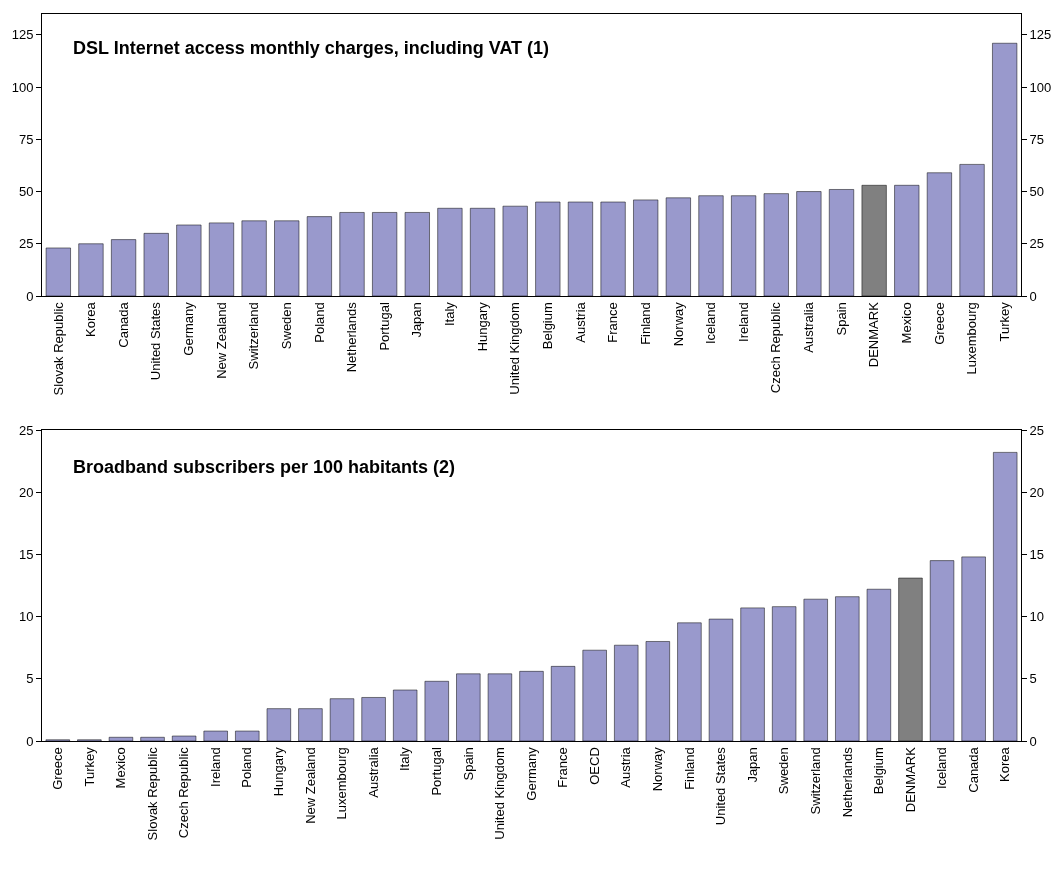  I want to click on y2-tick-label: 20, so click(1037, 492).